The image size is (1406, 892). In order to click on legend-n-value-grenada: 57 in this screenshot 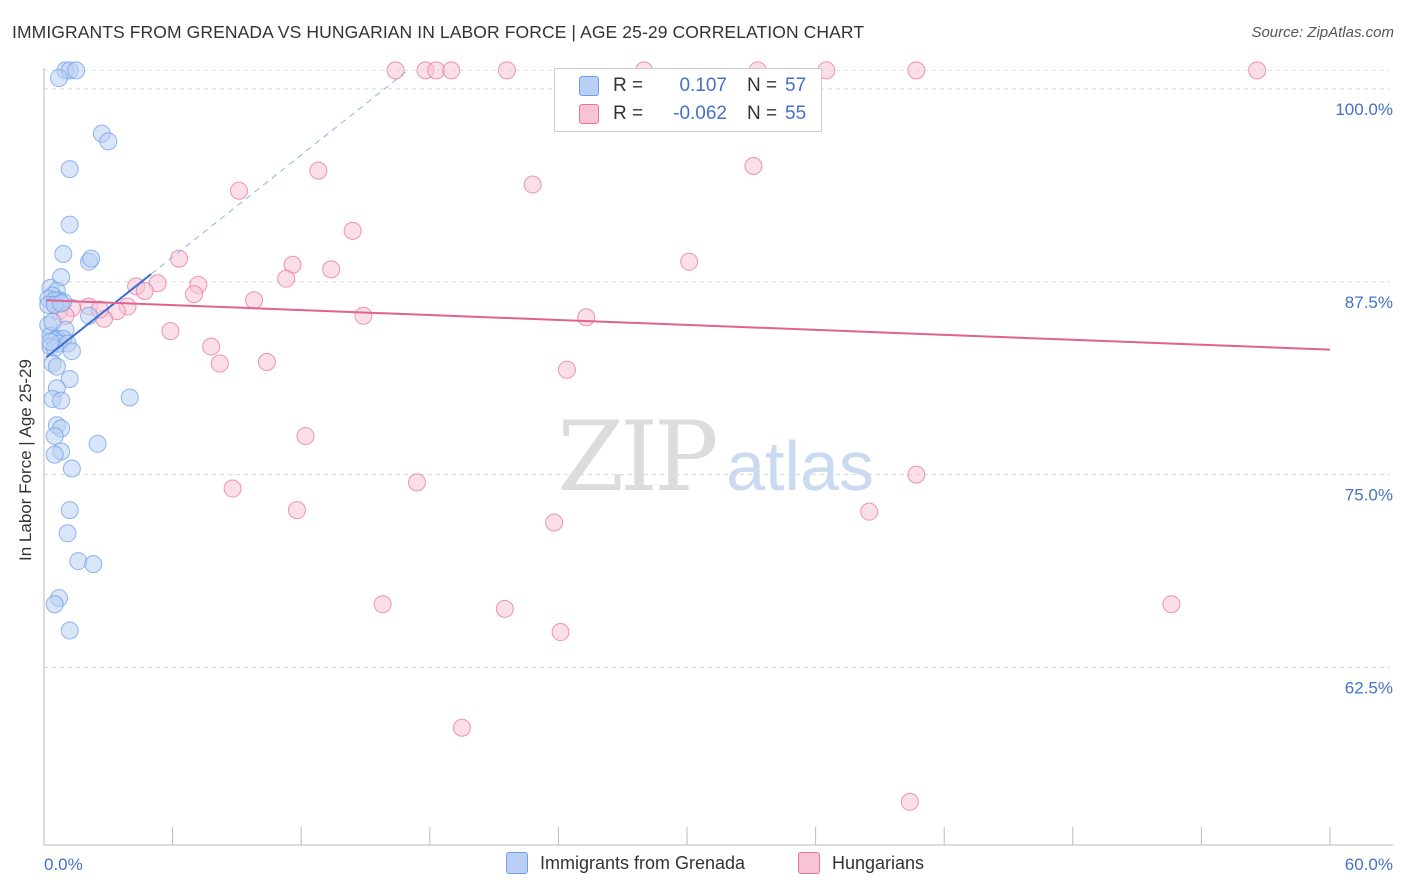, I will do `click(796, 85)`.